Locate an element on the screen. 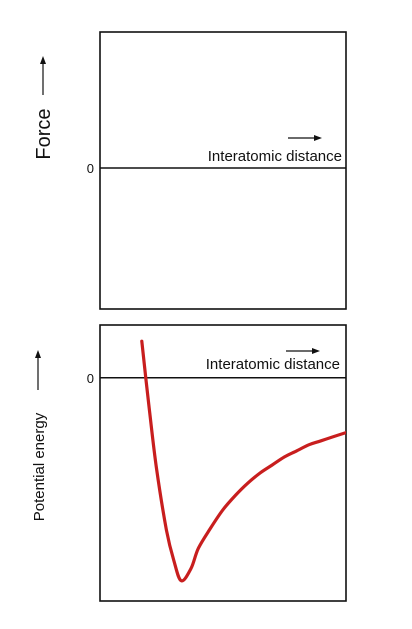 The width and height of the screenshot is (412, 629). energy-zero-tick-label: 0 is located at coordinates (90, 378).